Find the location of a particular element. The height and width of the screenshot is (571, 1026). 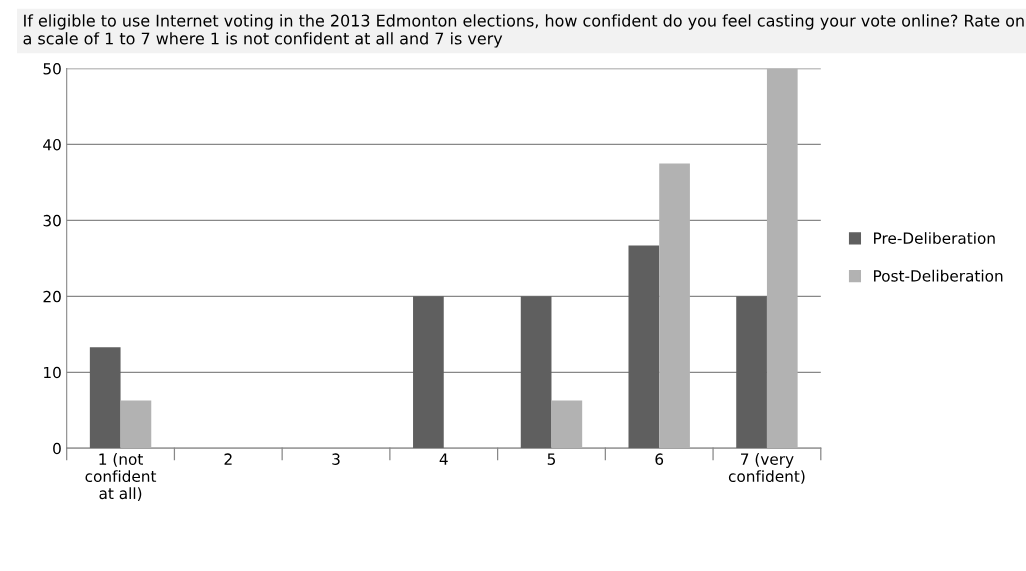

x-tick-label: 5 is located at coordinates (551, 459).